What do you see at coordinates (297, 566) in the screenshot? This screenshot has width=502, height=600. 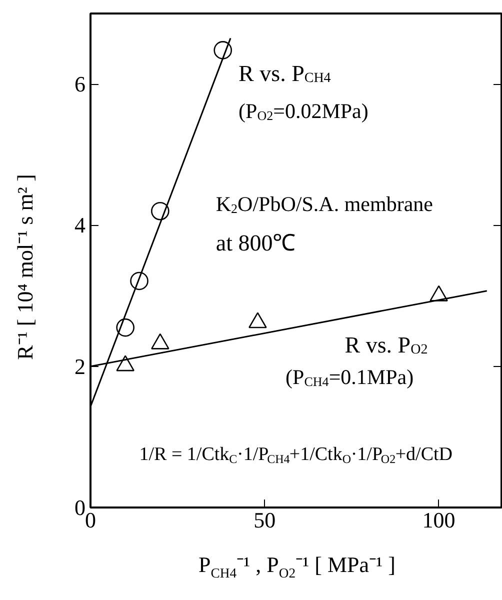 I see `x-axis-title: P$_{CH4}$⁻¹ , P$_{O2}$⁻¹ [ MPa⁻¹ ]` at bounding box center [297, 566].